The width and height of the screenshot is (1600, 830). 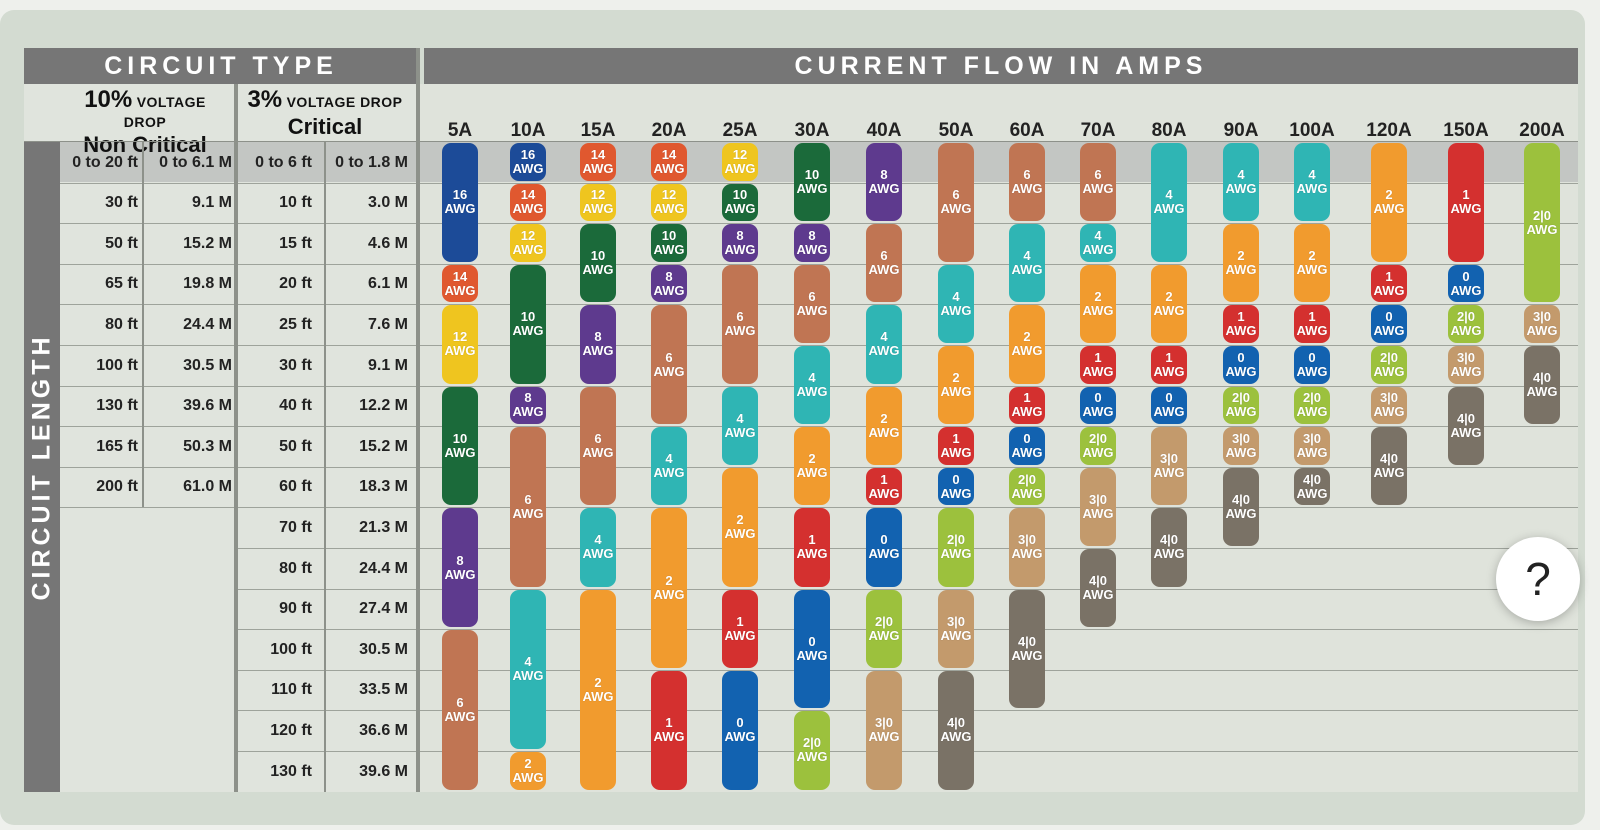 I want to click on gauge-segment: 12 AWG, so click(x=460, y=344).